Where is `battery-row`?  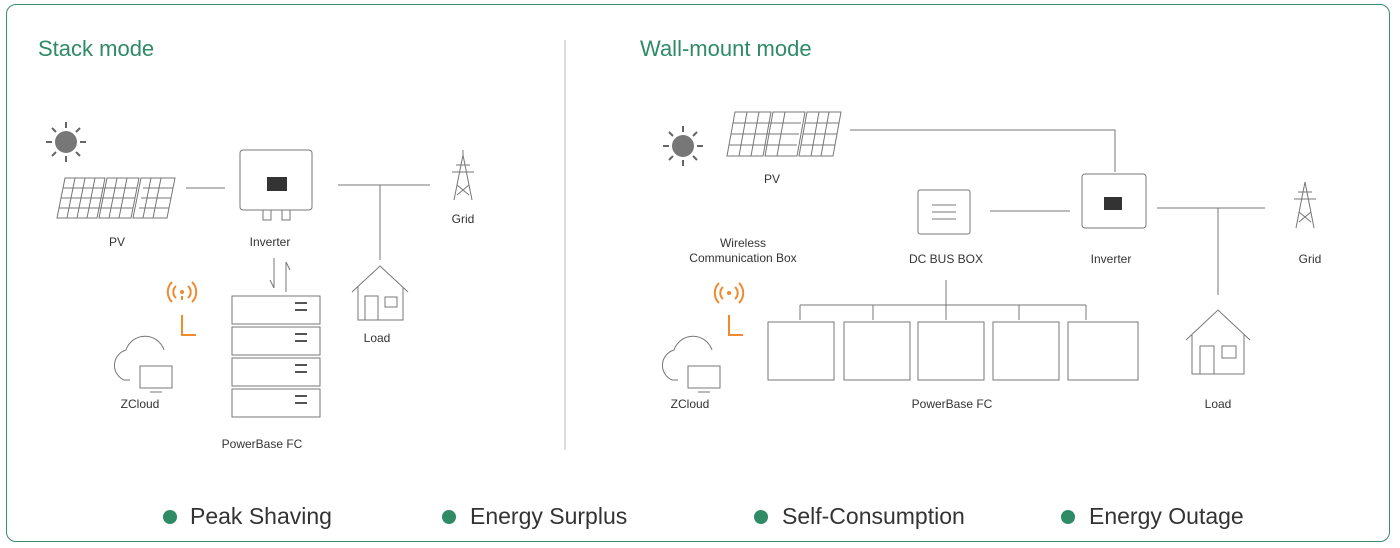 battery-row is located at coordinates (953, 351).